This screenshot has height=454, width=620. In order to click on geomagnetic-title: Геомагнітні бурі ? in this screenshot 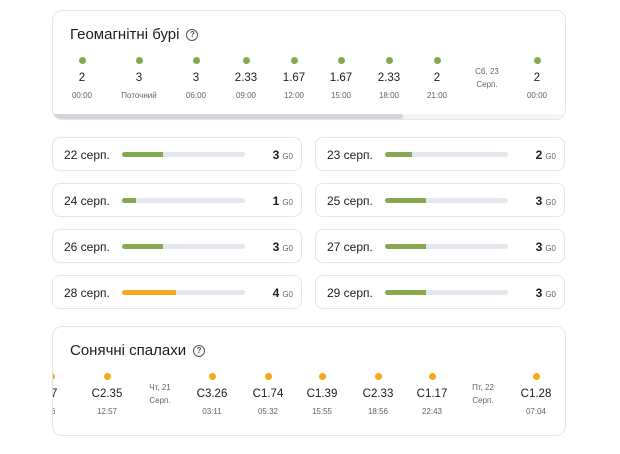, I will do `click(134, 34)`.